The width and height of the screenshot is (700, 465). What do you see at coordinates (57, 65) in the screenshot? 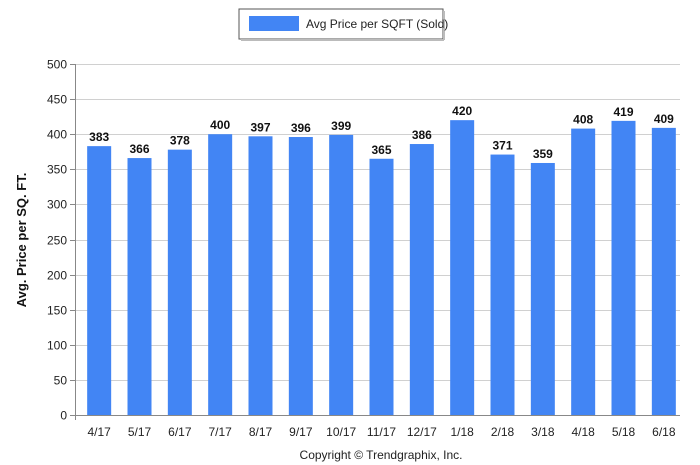
I see `y-tick-label: 500` at bounding box center [57, 65].